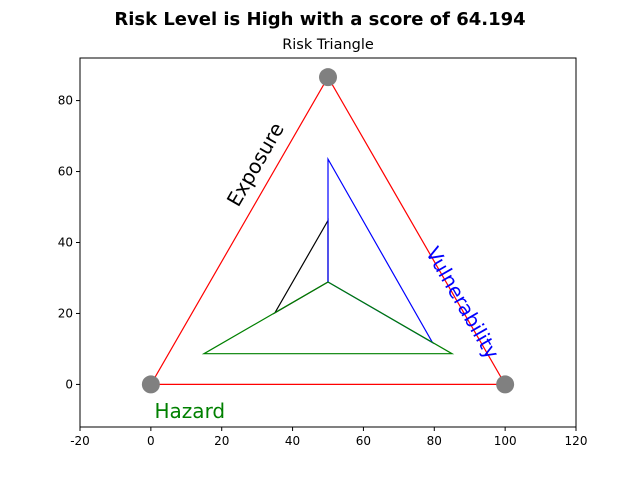  I want to click on x-tick-label: 20, so click(221, 441).